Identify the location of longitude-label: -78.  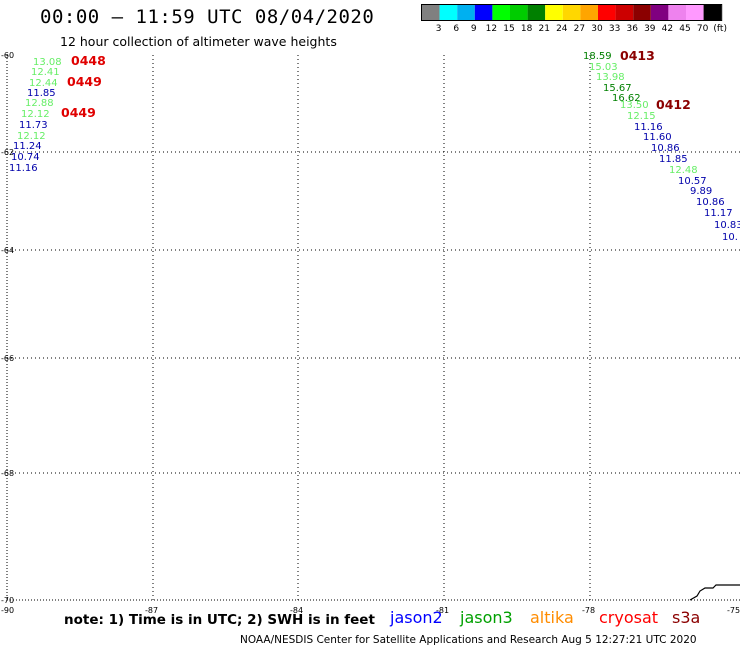
(588, 610).